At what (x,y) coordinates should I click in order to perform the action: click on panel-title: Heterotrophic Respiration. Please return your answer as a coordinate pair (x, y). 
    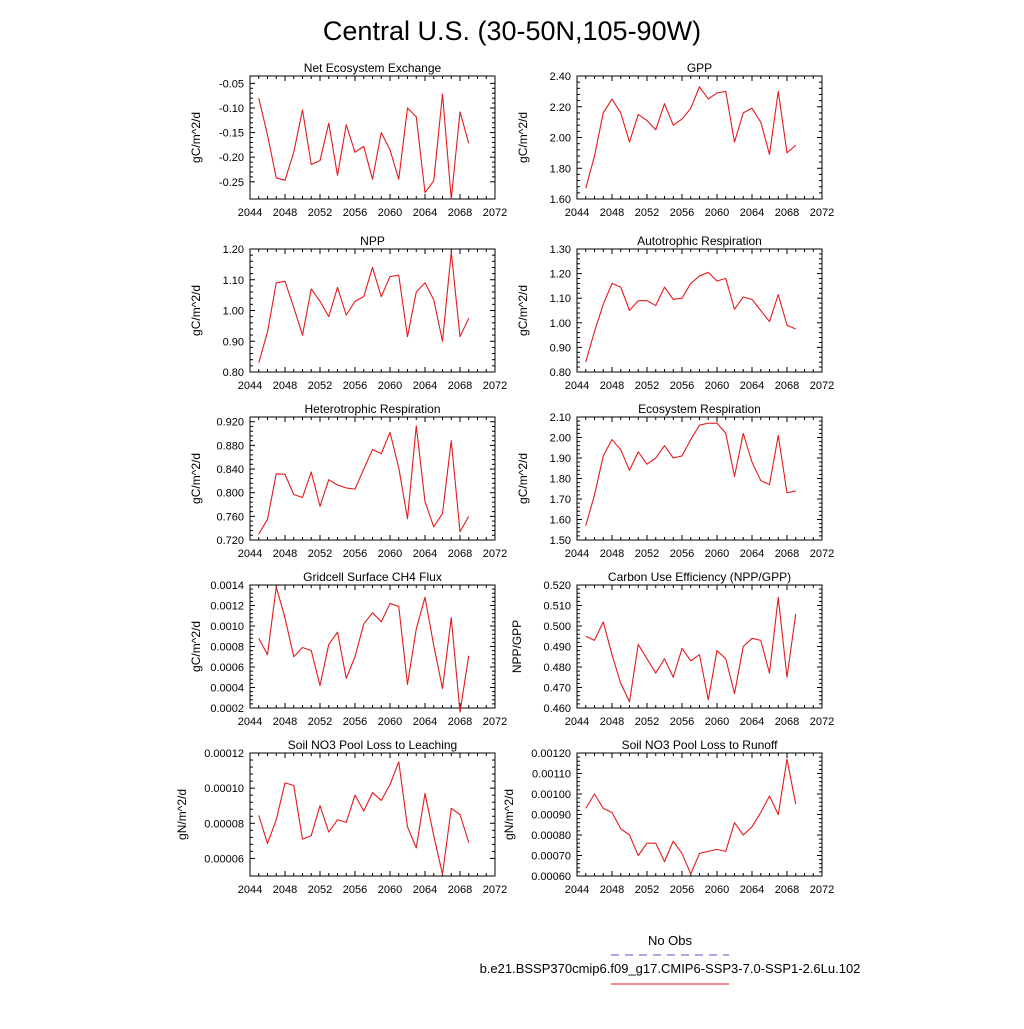
    Looking at the image, I should click on (372, 409).